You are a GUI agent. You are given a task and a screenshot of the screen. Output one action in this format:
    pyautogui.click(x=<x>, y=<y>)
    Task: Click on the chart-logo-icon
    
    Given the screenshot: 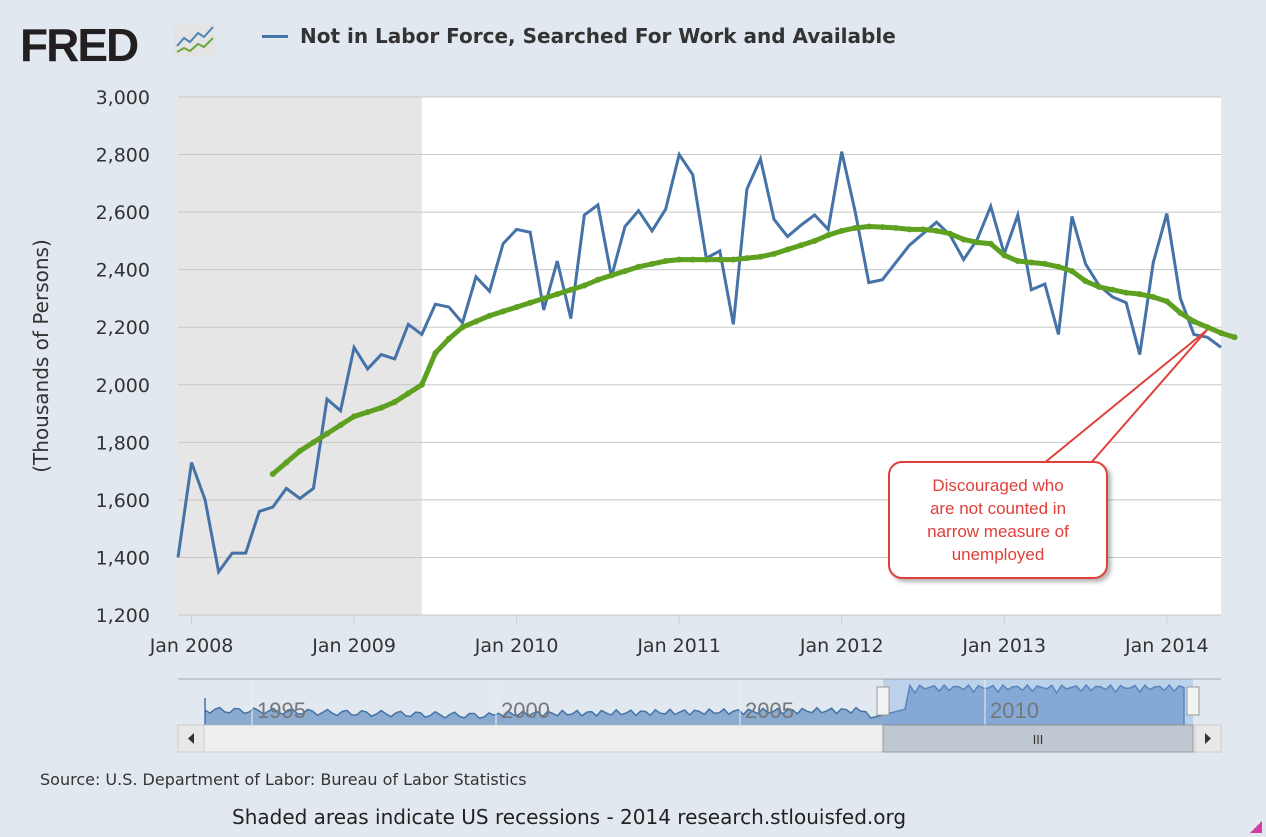 What is the action you would take?
    pyautogui.click(x=195, y=40)
    